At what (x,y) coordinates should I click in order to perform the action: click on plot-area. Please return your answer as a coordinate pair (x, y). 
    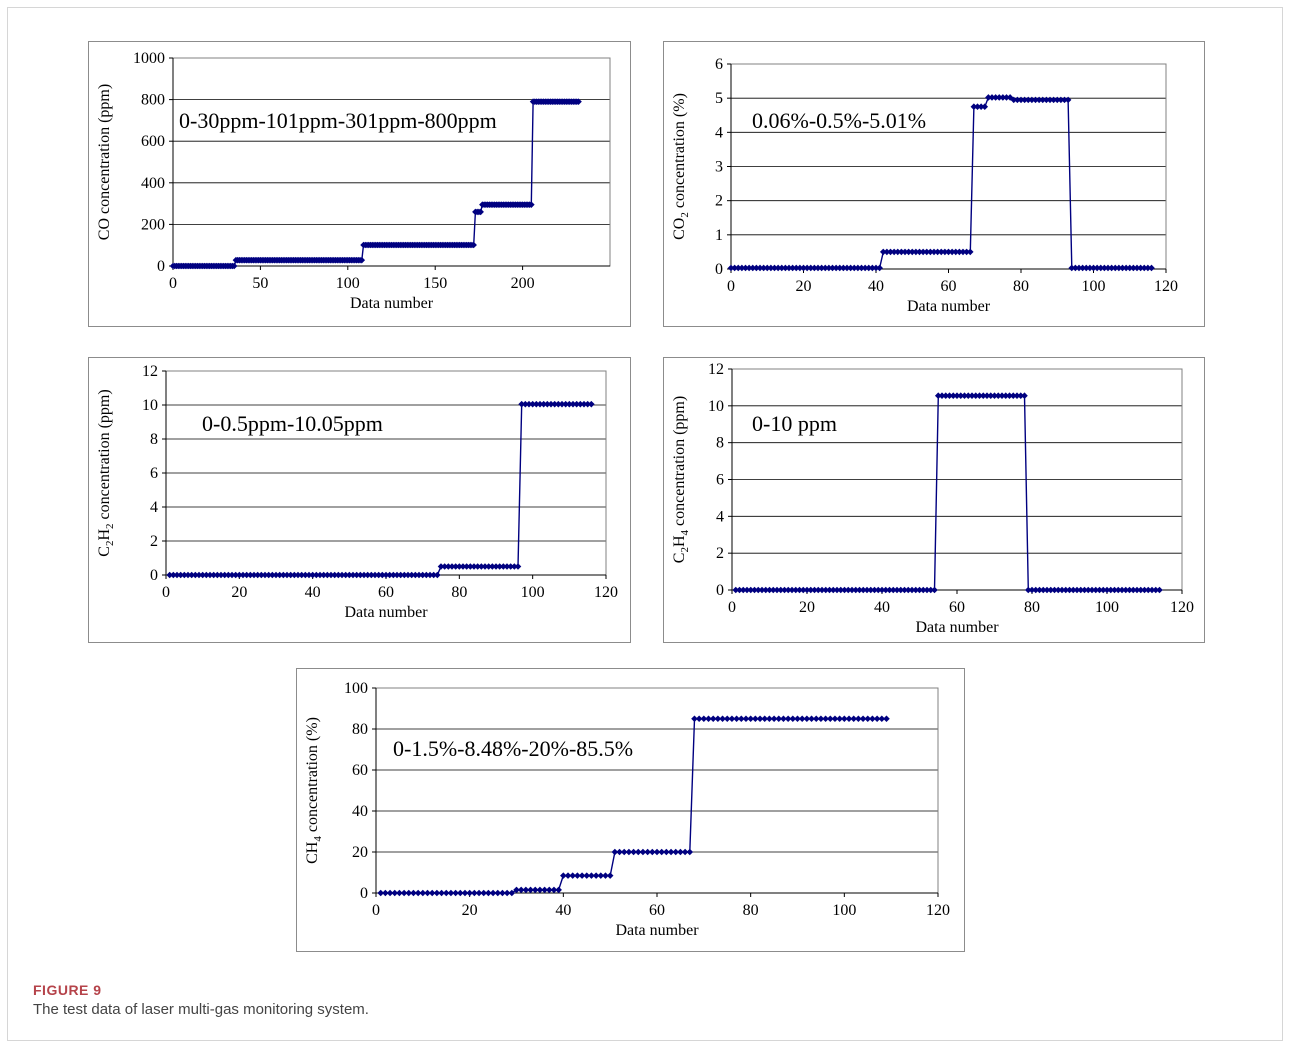
    Looking at the image, I should click on (391, 162).